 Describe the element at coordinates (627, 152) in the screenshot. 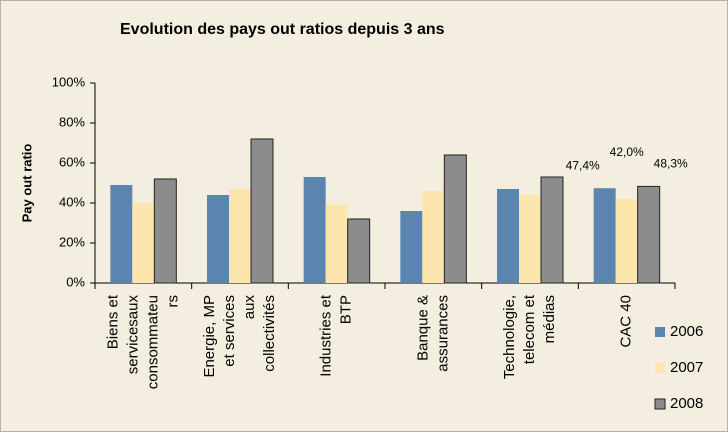

I see `data-label: 42,0%` at that location.